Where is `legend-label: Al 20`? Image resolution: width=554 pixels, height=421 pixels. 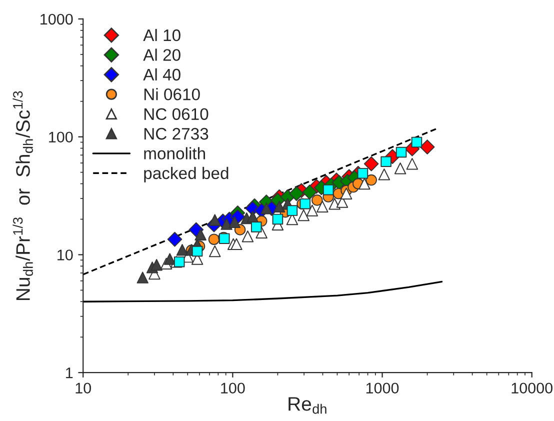 legend-label: Al 20 is located at coordinates (161, 54).